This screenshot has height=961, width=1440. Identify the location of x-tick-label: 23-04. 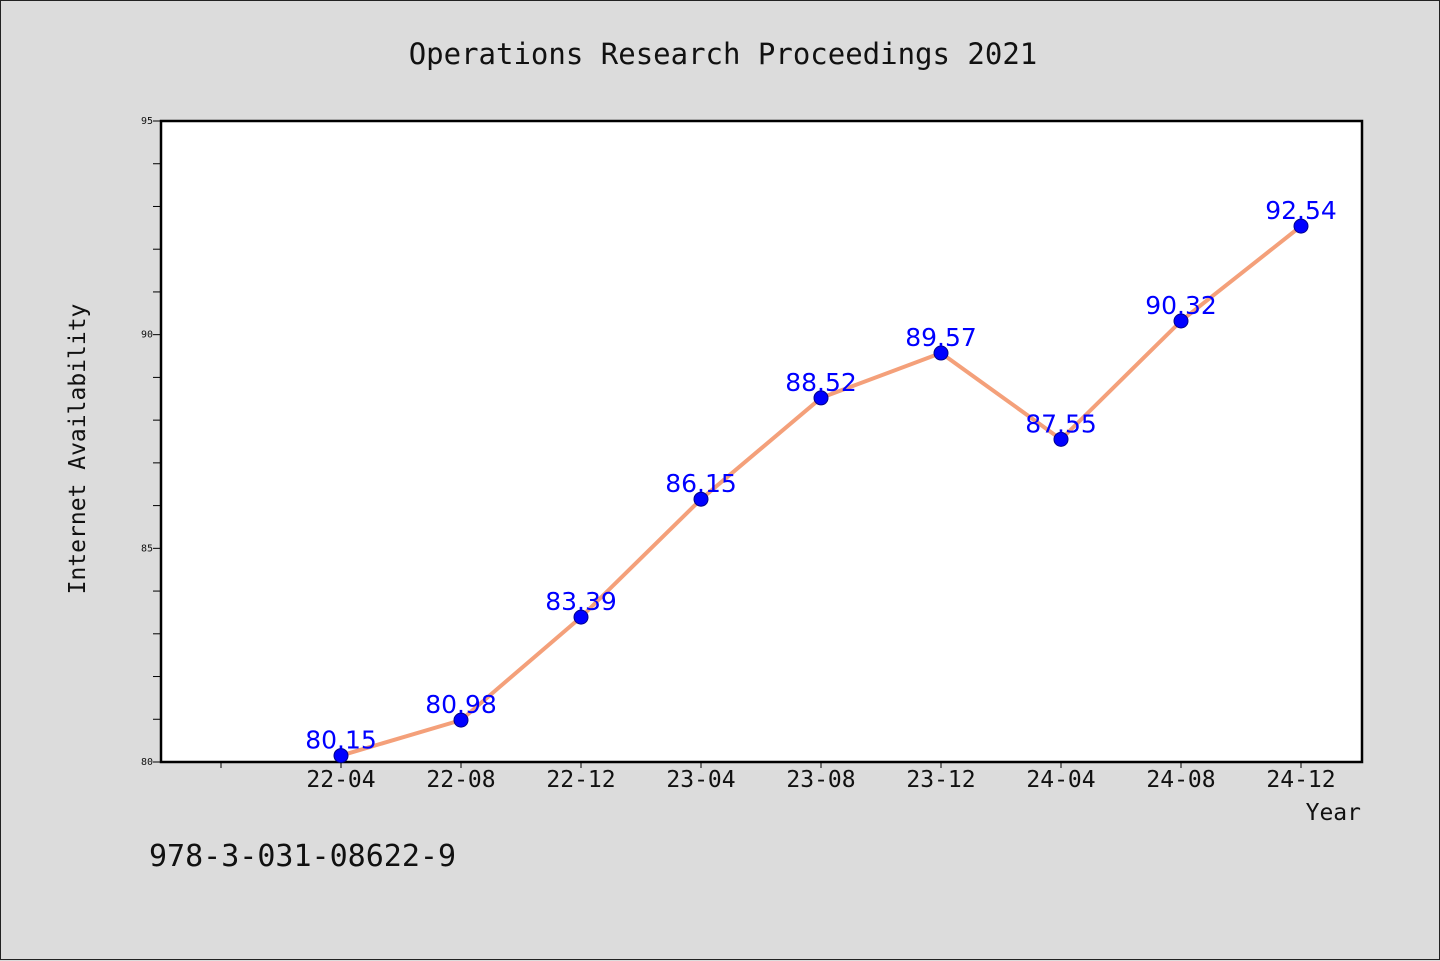
(700, 780).